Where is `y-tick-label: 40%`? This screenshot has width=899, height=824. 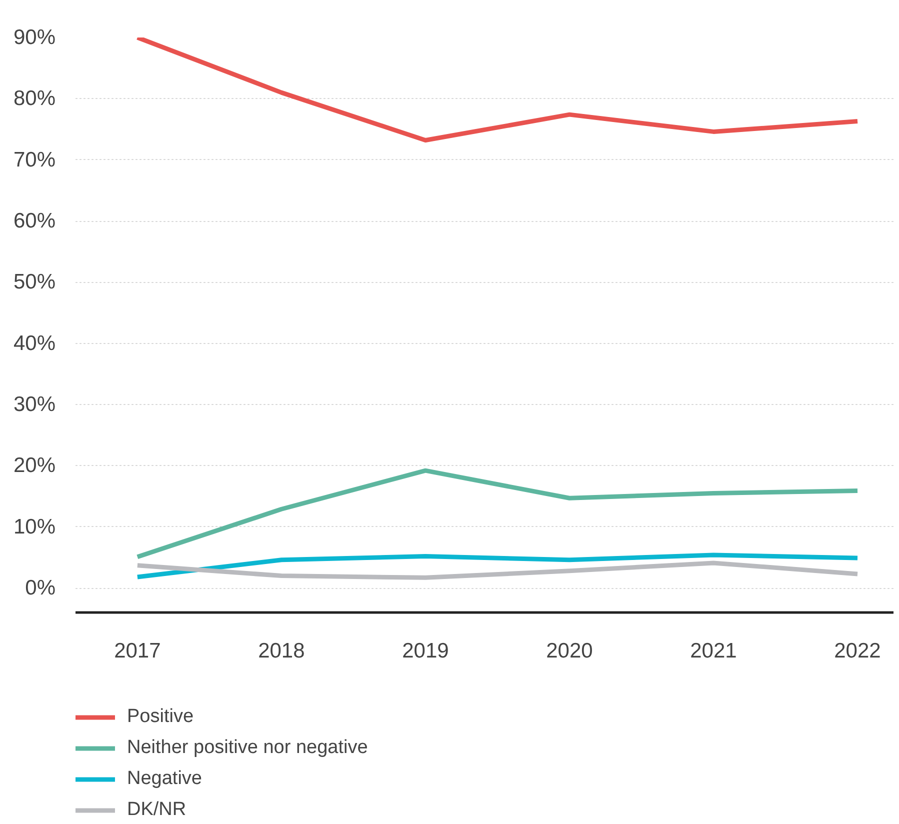 y-tick-label: 40% is located at coordinates (34, 343).